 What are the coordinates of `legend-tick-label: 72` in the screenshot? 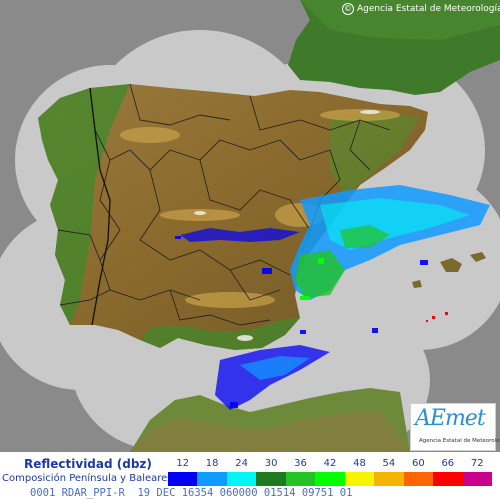 It's located at (477, 463).